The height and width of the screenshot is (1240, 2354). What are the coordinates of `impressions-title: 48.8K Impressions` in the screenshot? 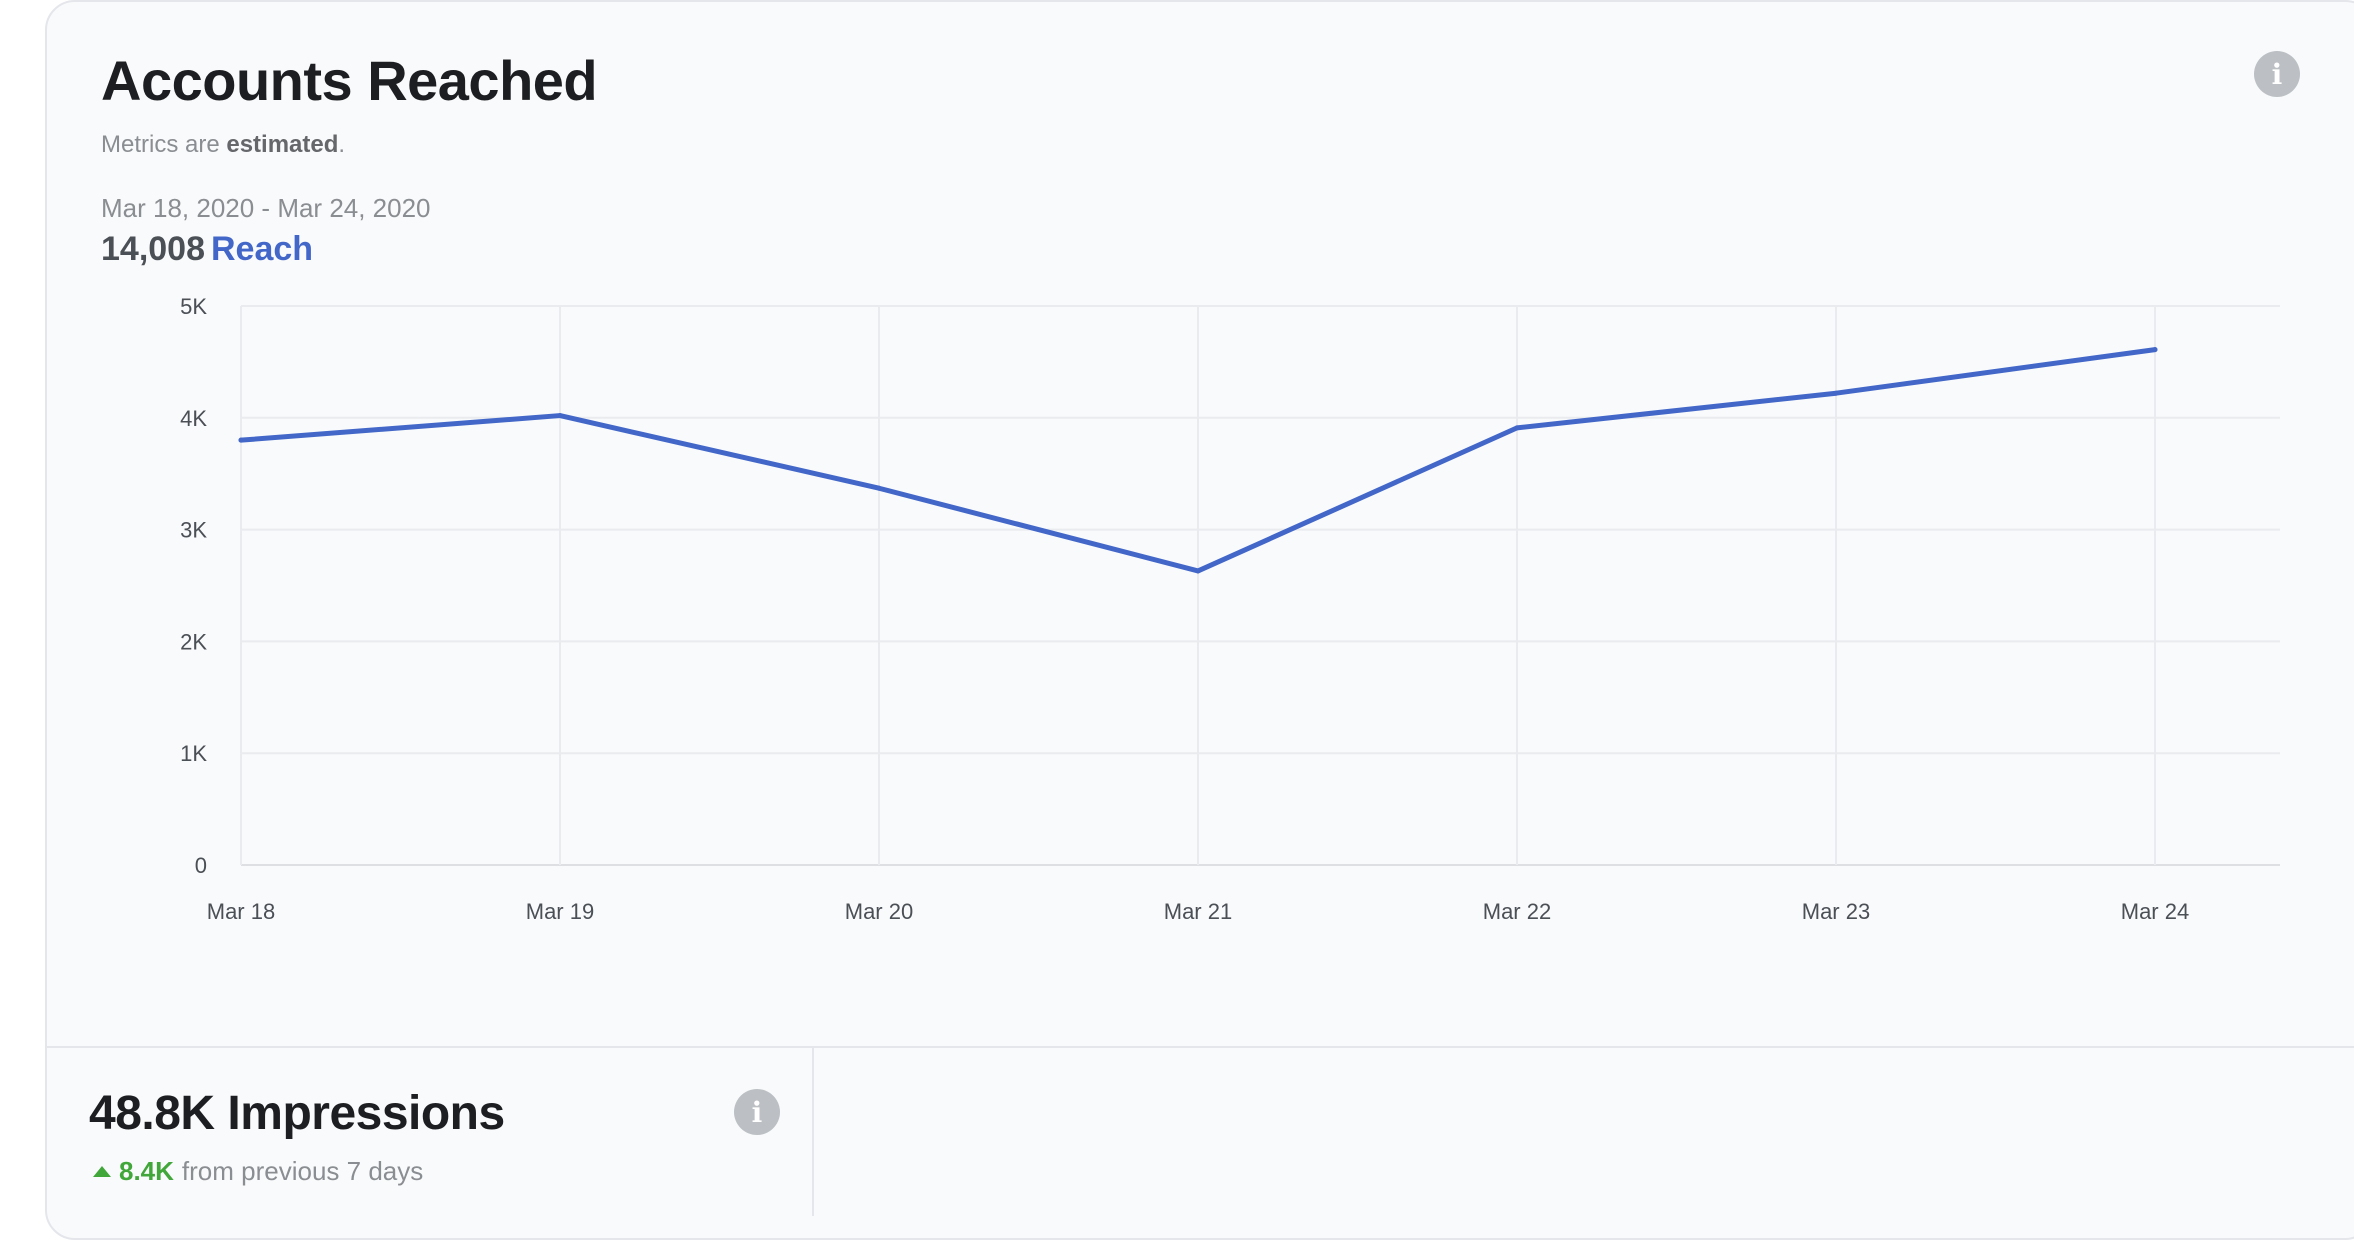 It's located at (297, 1113).